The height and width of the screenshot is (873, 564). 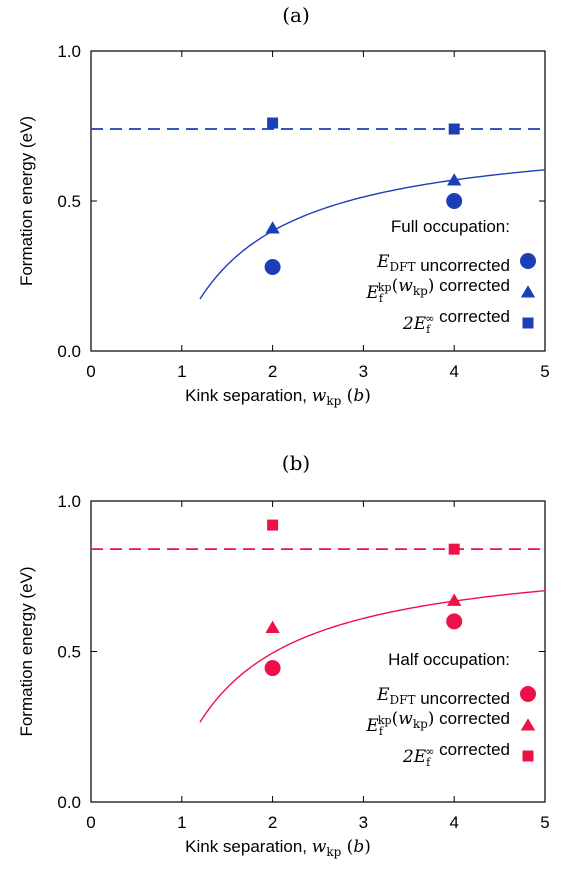 I want to click on legend-title: Half occupation:, so click(x=449, y=659).